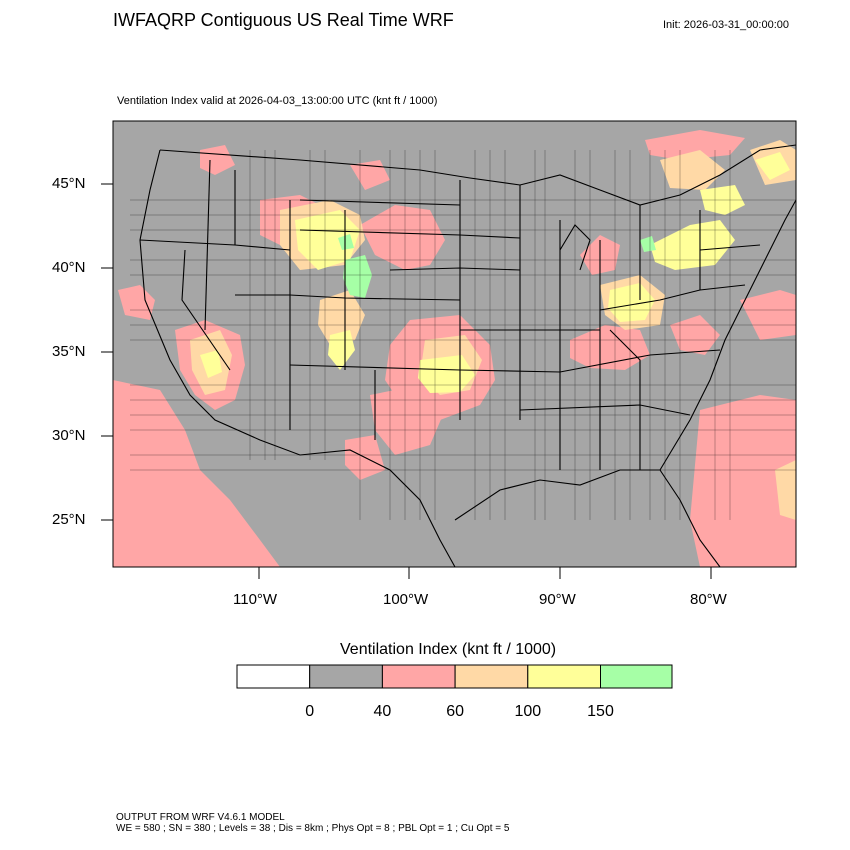  Describe the element at coordinates (557, 599) in the screenshot. I see `lon-label-90w: 90°W` at that location.